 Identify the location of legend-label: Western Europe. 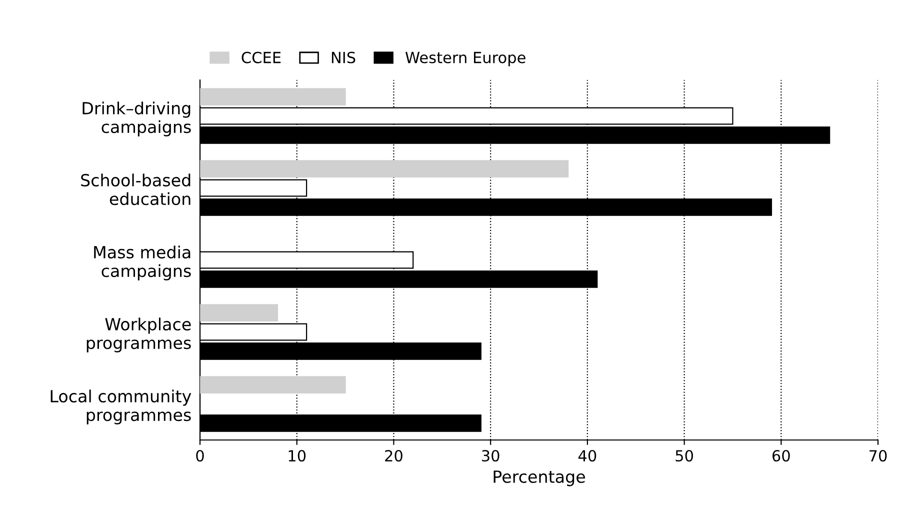
(465, 59).